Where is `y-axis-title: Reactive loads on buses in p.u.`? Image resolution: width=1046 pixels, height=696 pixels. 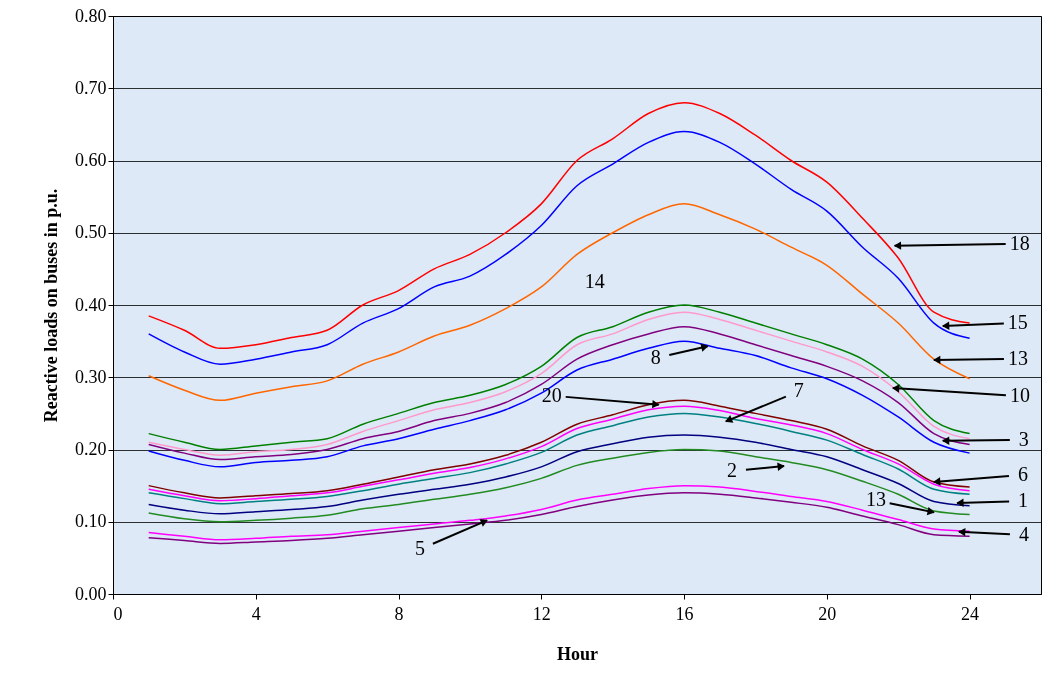 y-axis-title: Reactive loads on buses in p.u. is located at coordinates (51, 305).